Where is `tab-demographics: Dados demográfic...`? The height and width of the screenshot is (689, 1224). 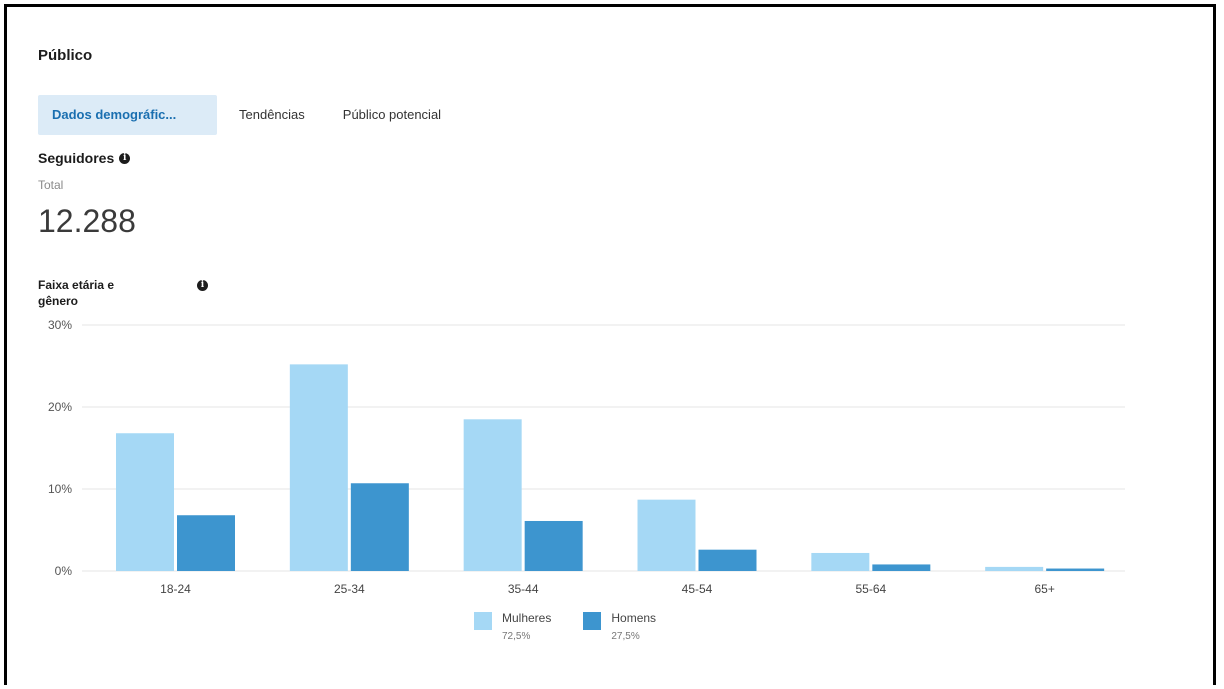
tab-demographics: Dados demográfic... is located at coordinates (127, 115).